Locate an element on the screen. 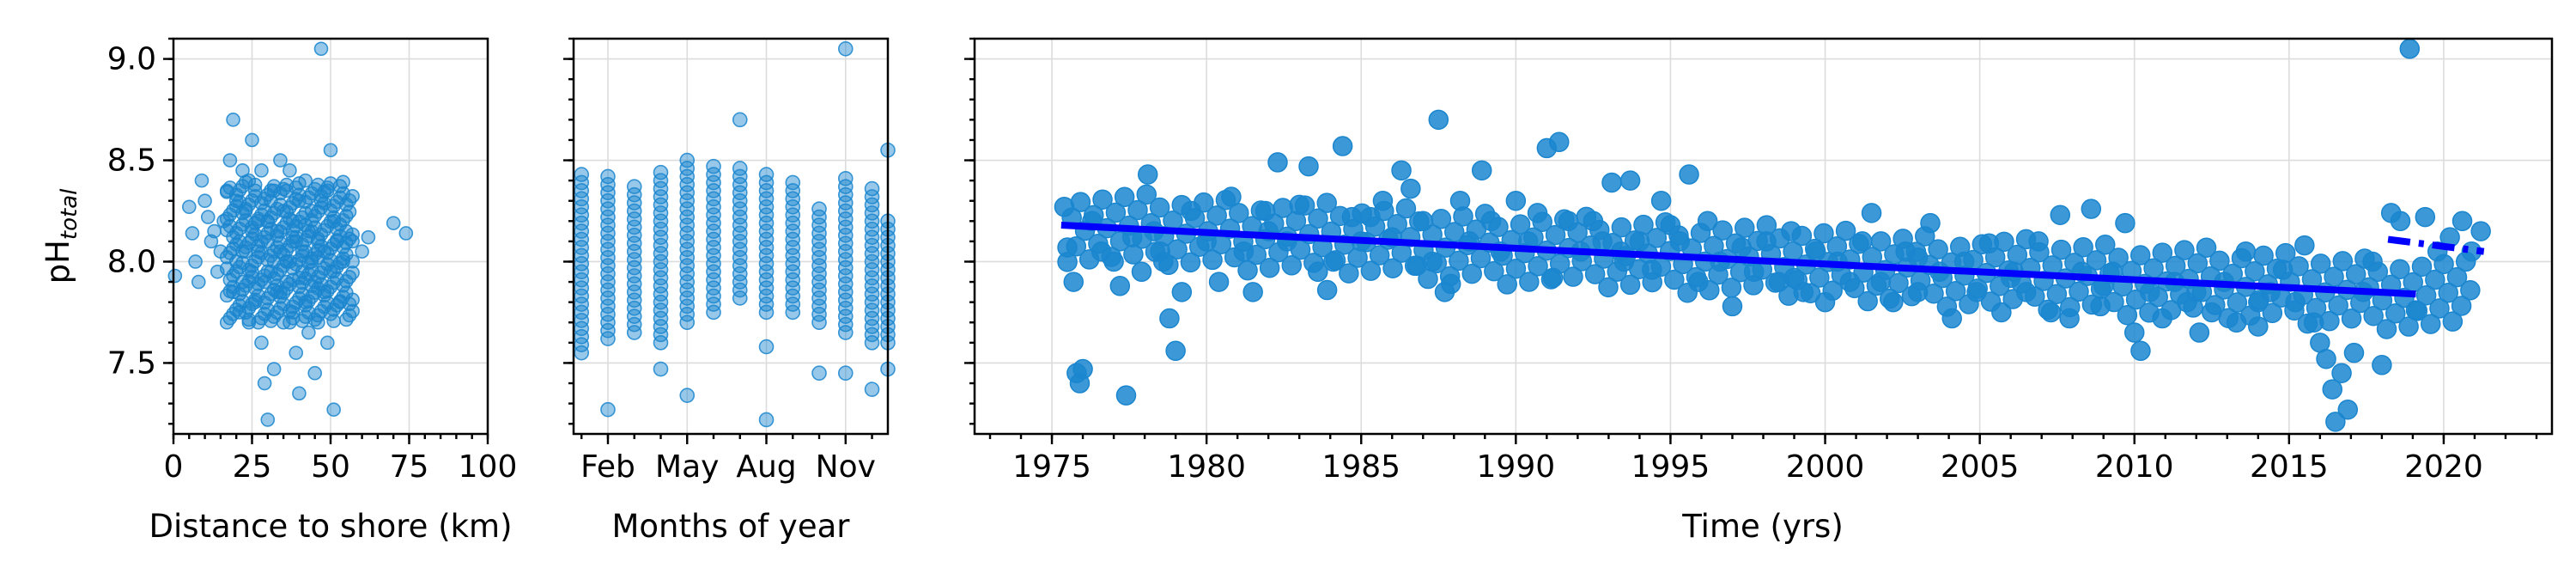  data-points is located at coordinates (291, 234).